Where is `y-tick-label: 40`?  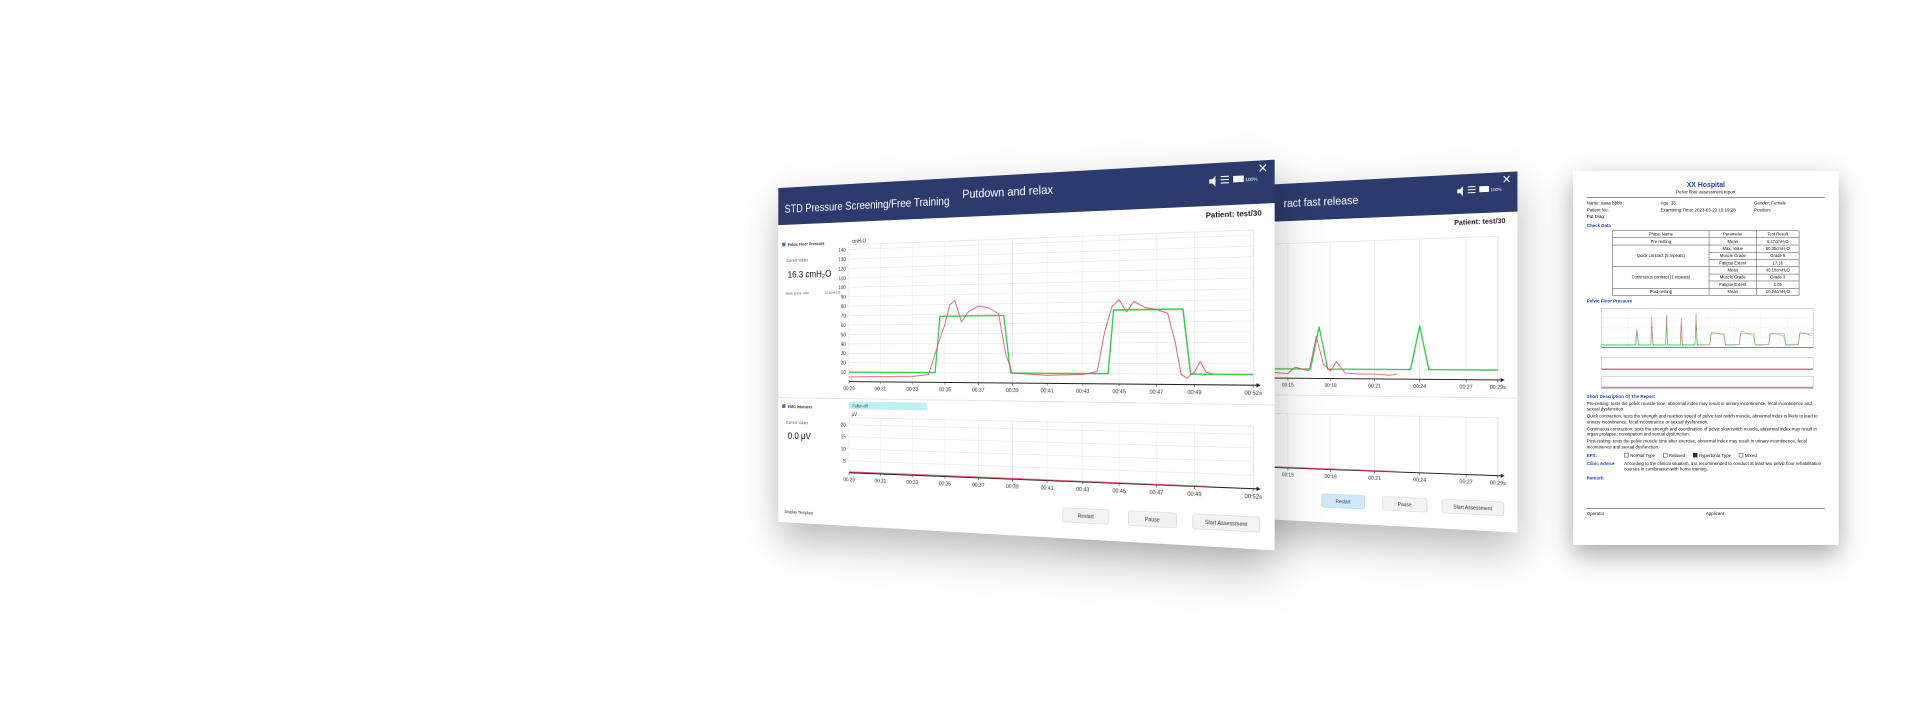 y-tick-label: 40 is located at coordinates (843, 345).